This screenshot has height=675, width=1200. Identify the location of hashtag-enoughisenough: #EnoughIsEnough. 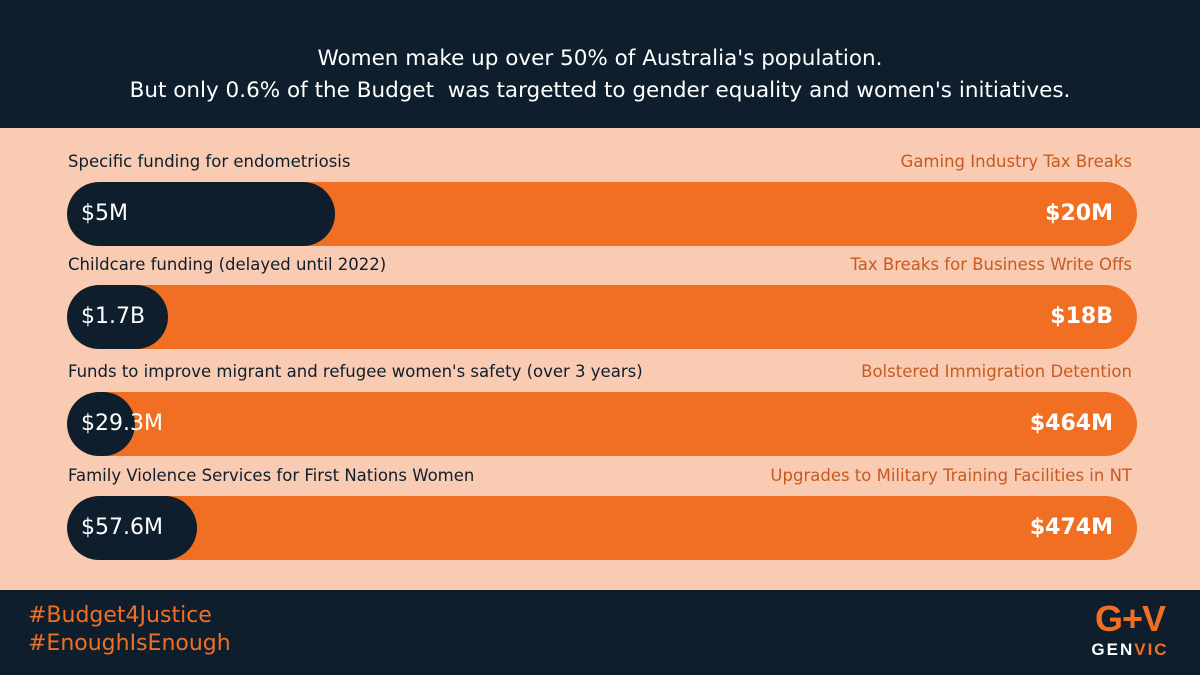
(129, 643).